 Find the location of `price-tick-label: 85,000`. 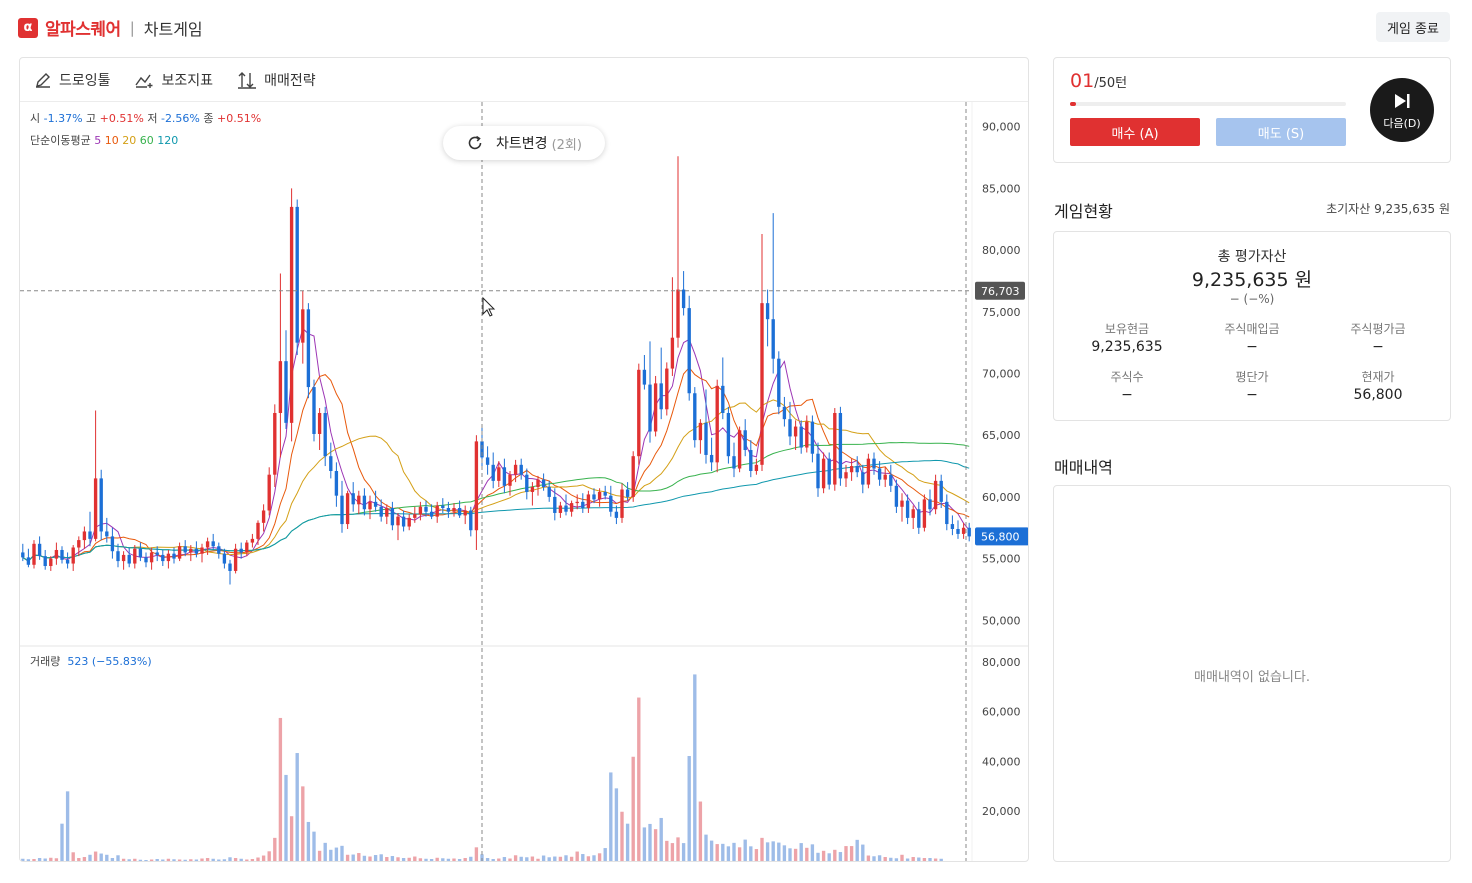

price-tick-label: 85,000 is located at coordinates (1001, 188).